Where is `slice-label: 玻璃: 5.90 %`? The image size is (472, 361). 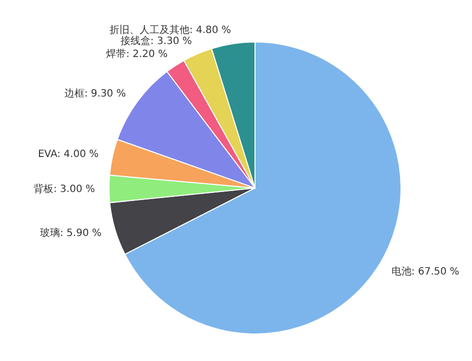 slice-label: 玻璃: 5.90 % is located at coordinates (71, 233).